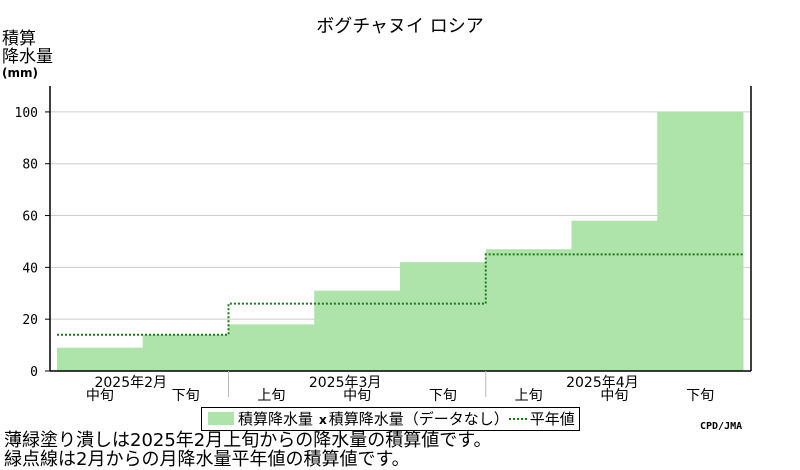 This screenshot has width=800, height=470. I want to click on x-tick-6: 中旬, so click(614, 396).